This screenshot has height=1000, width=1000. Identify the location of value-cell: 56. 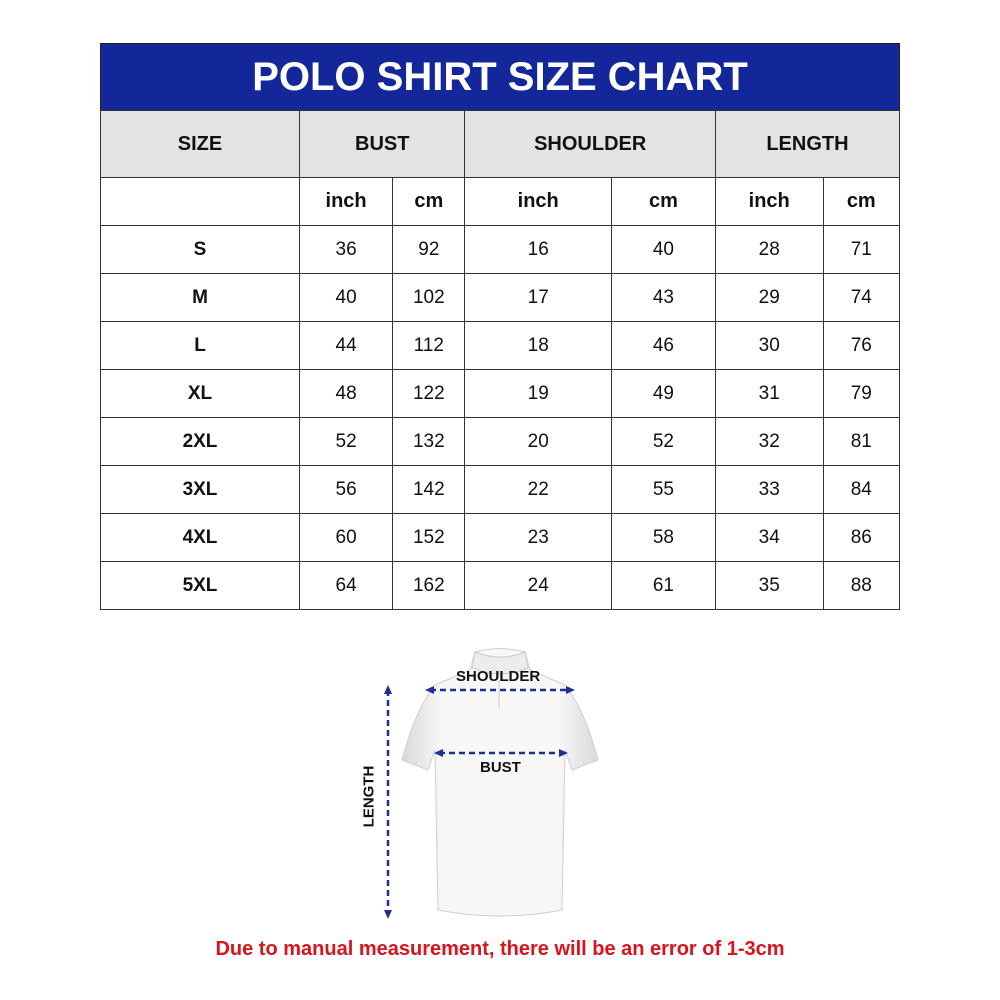
(346, 489).